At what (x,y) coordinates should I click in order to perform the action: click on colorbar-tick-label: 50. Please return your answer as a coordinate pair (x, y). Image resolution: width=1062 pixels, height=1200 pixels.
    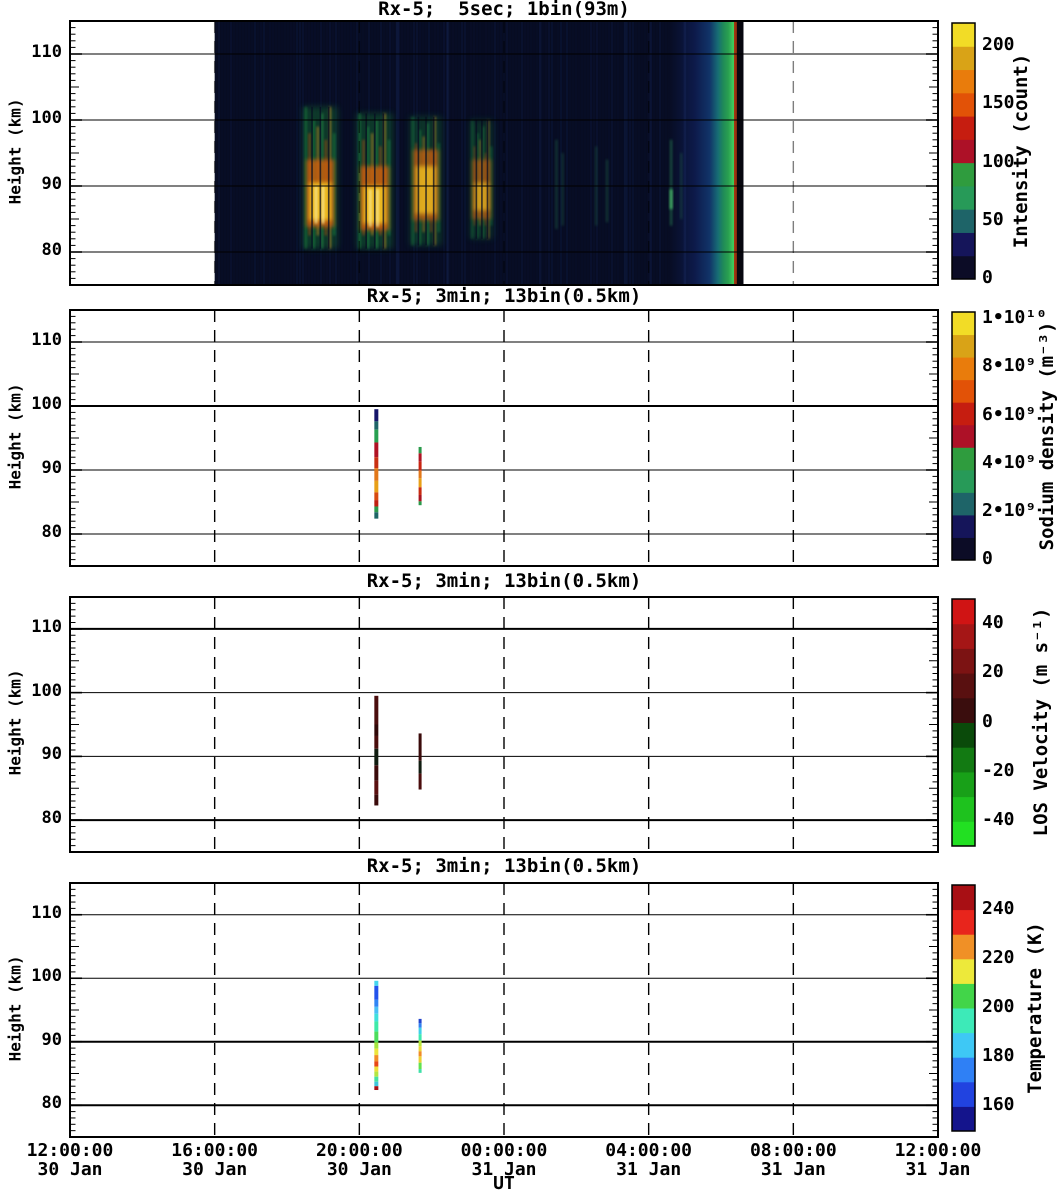
    Looking at the image, I should click on (993, 219).